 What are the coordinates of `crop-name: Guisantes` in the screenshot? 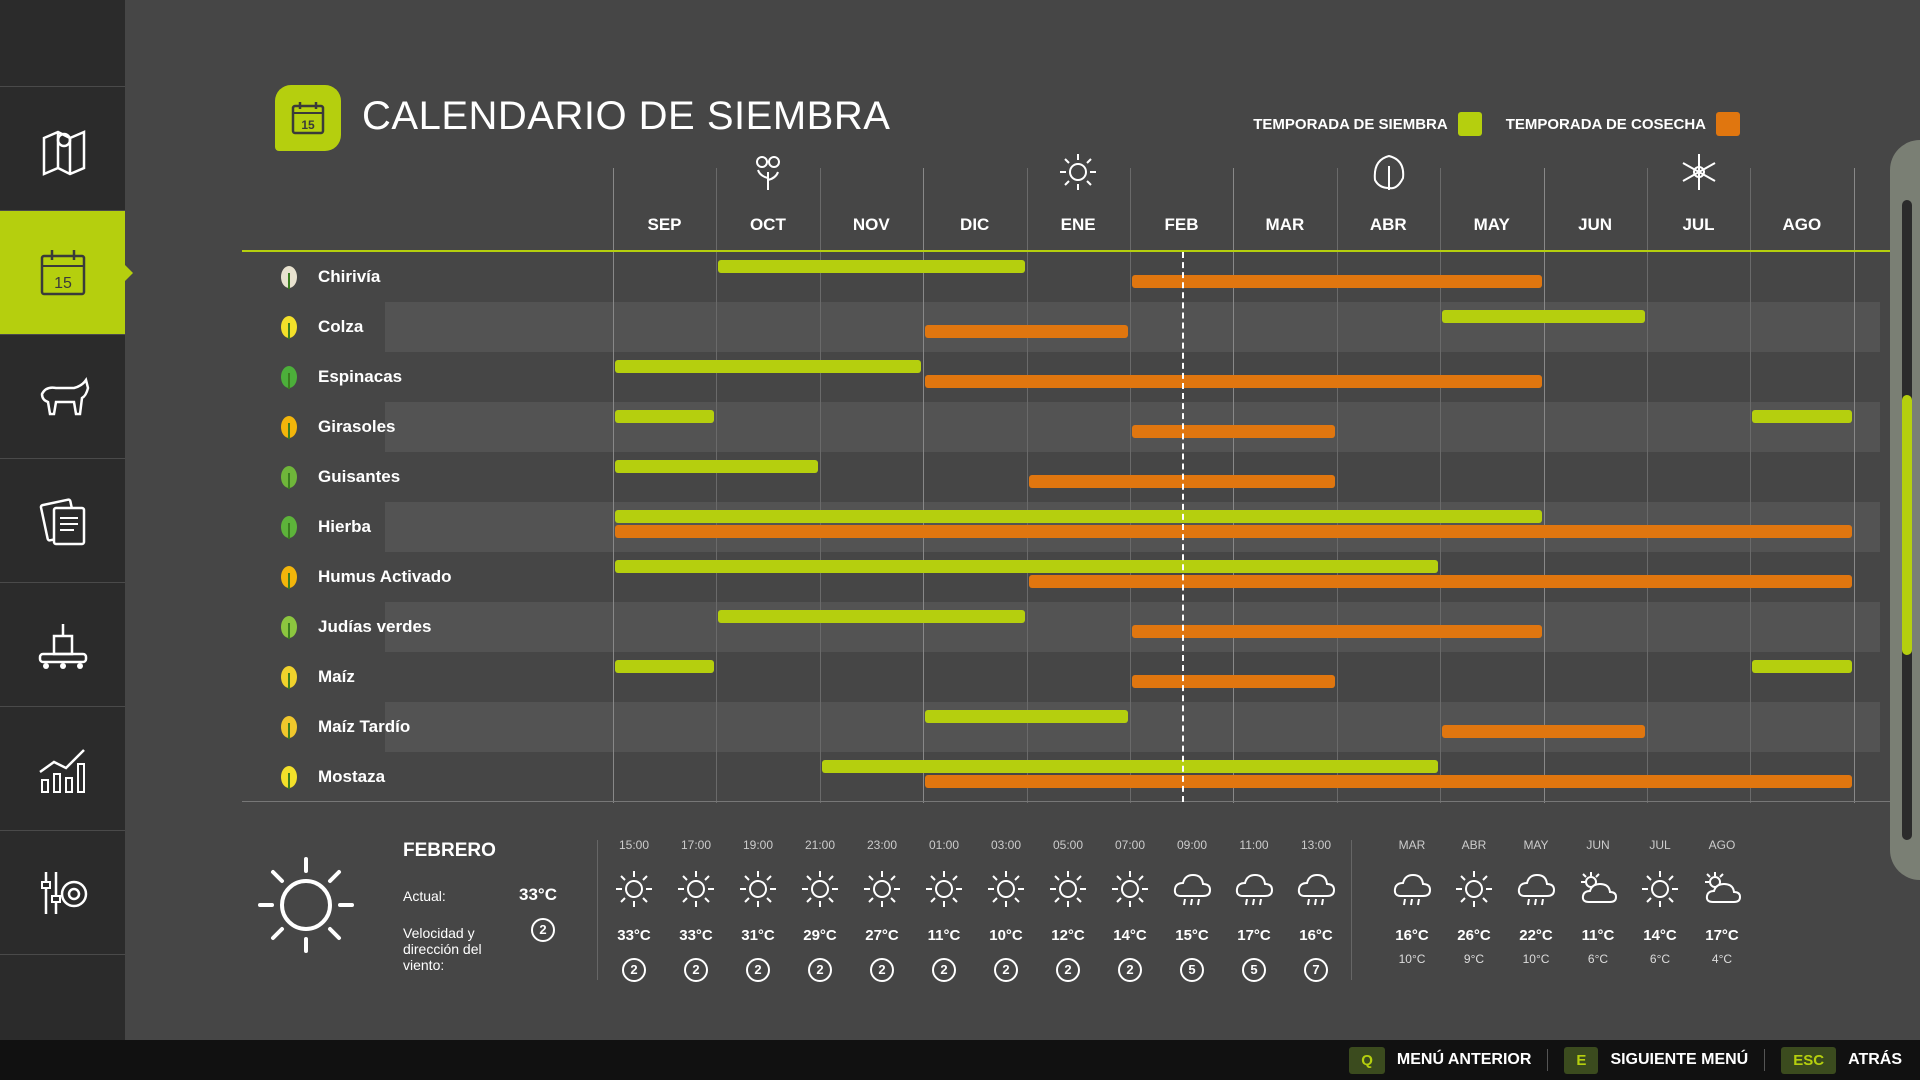 It's located at (359, 476).